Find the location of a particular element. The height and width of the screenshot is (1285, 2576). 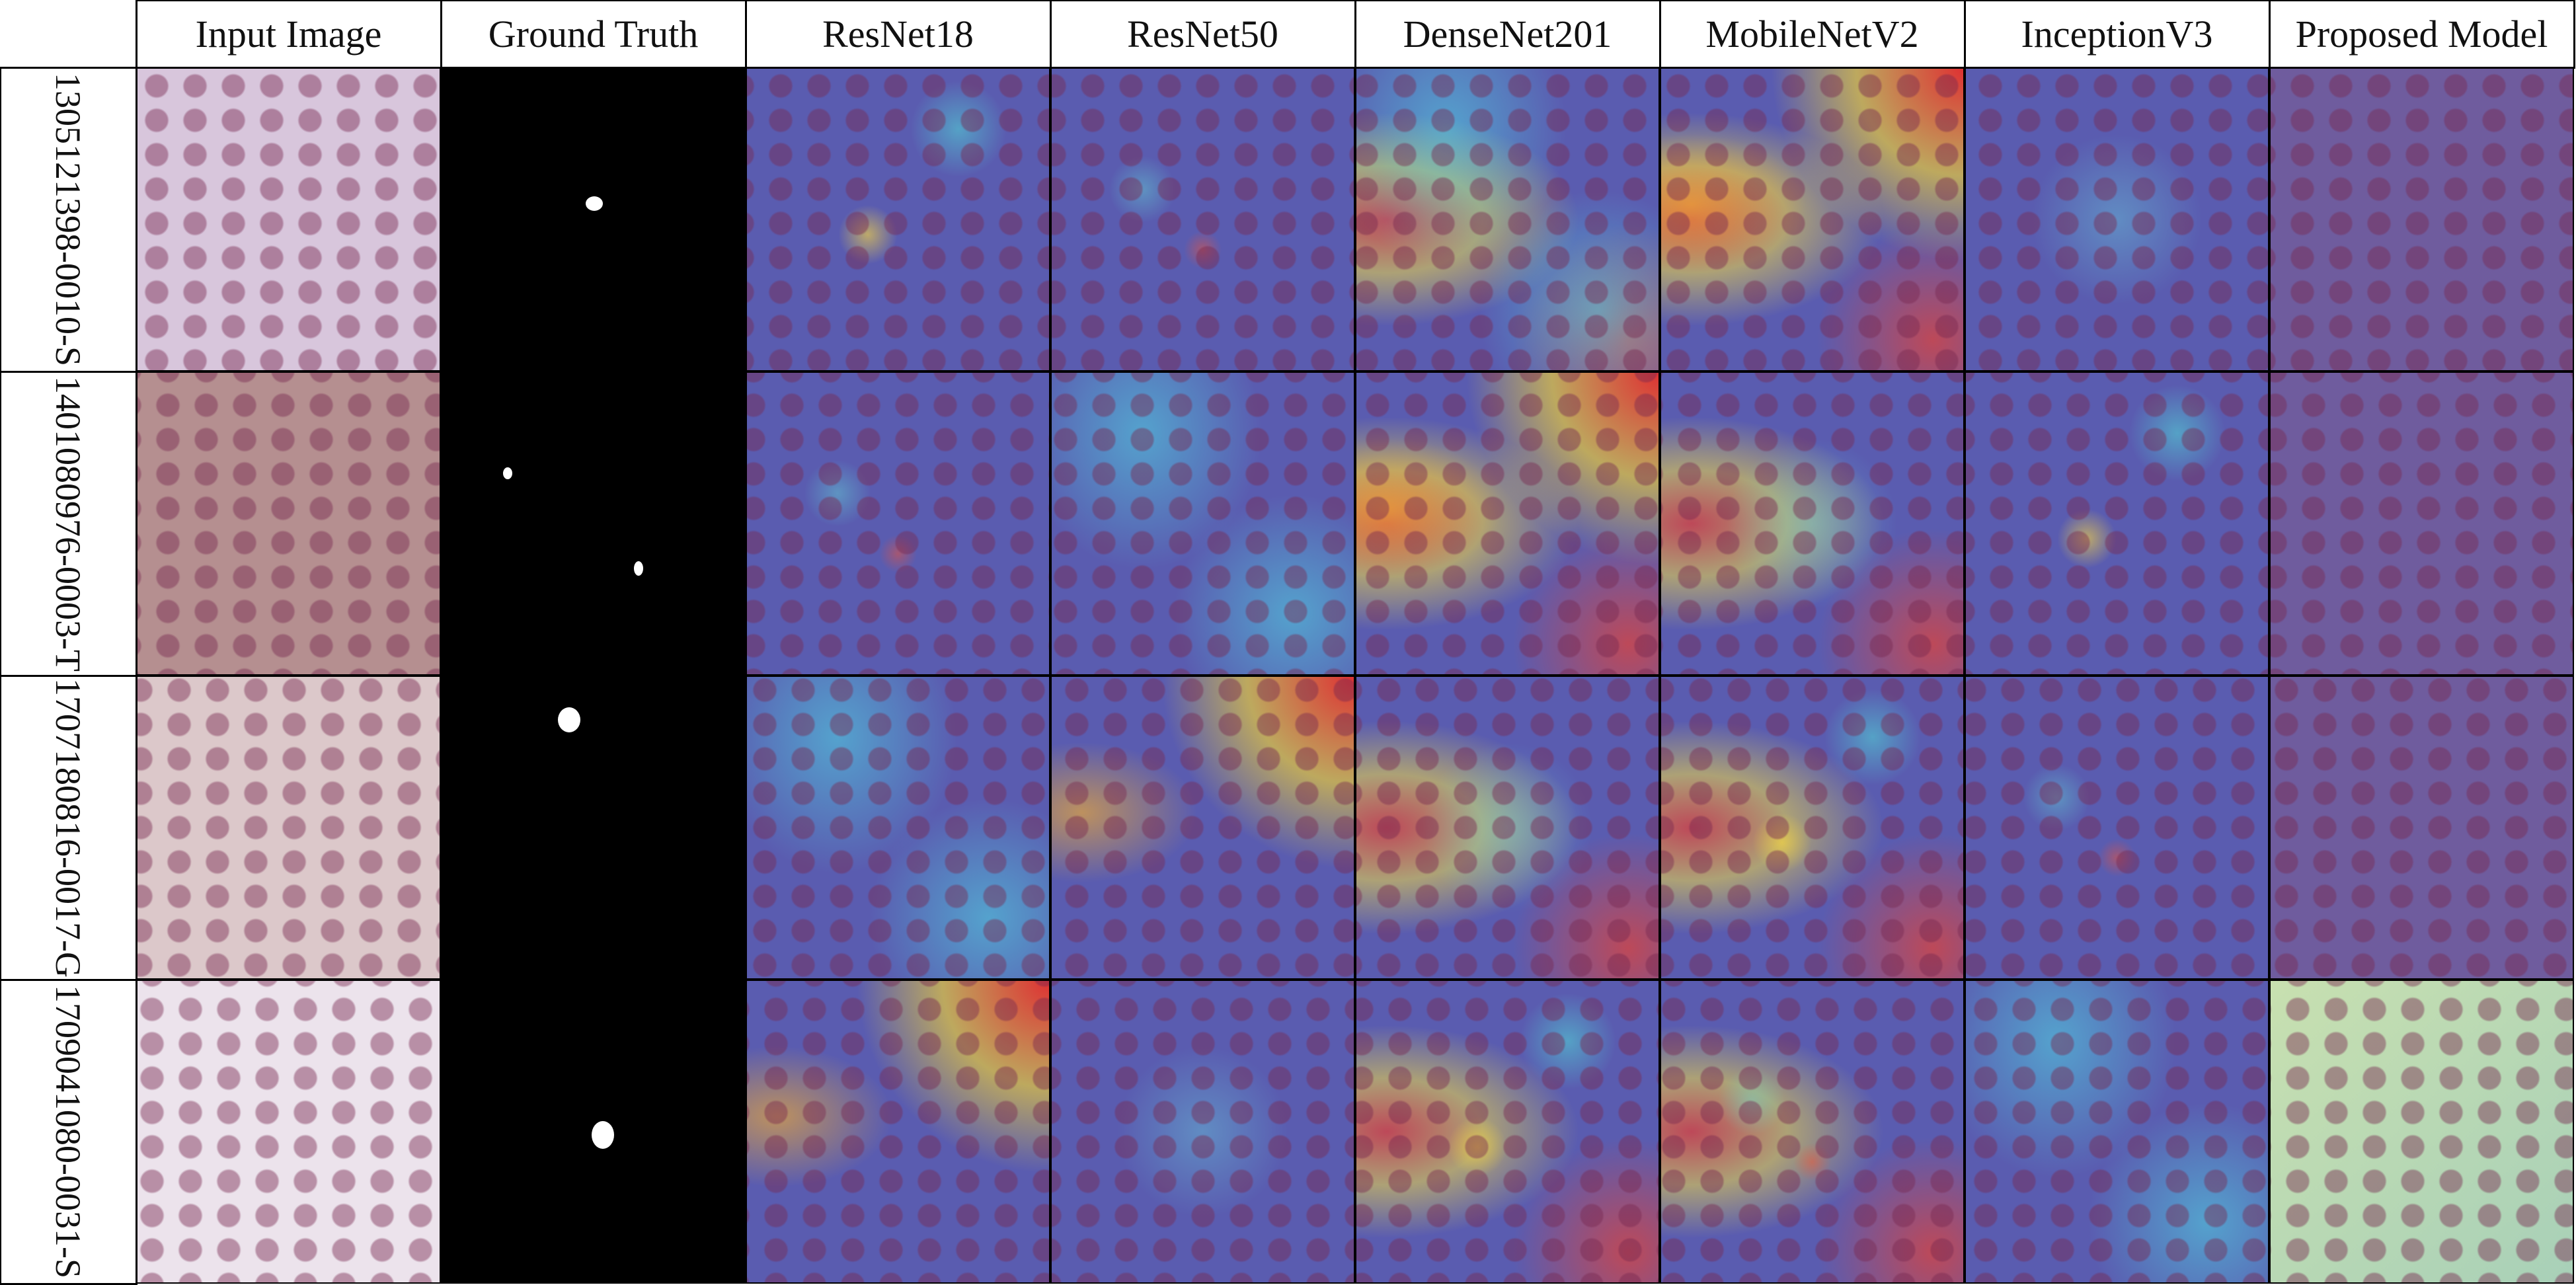

row-label: 1709041080-0031-S is located at coordinates (68, 1131).